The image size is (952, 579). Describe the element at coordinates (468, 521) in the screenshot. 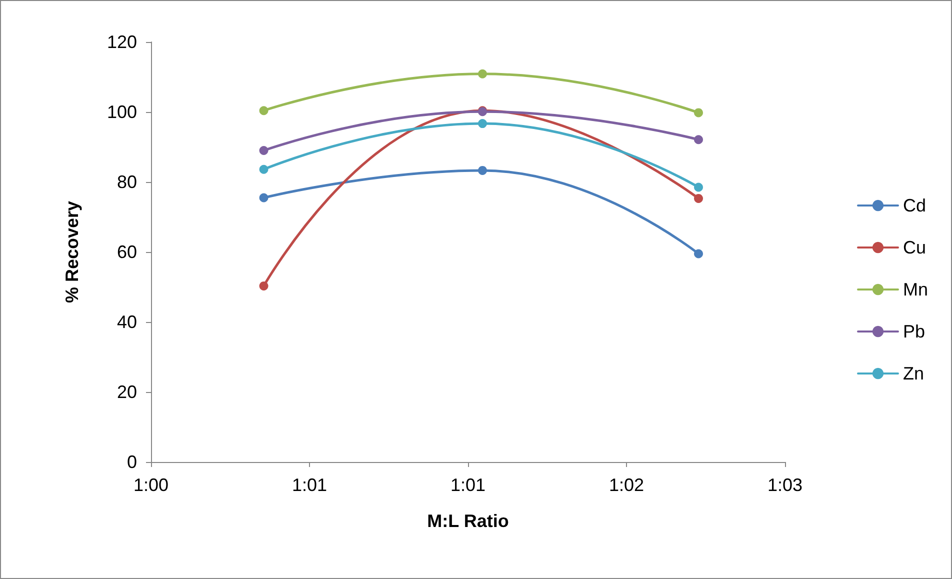

I see `x-axis-title: M:L Ratio` at that location.